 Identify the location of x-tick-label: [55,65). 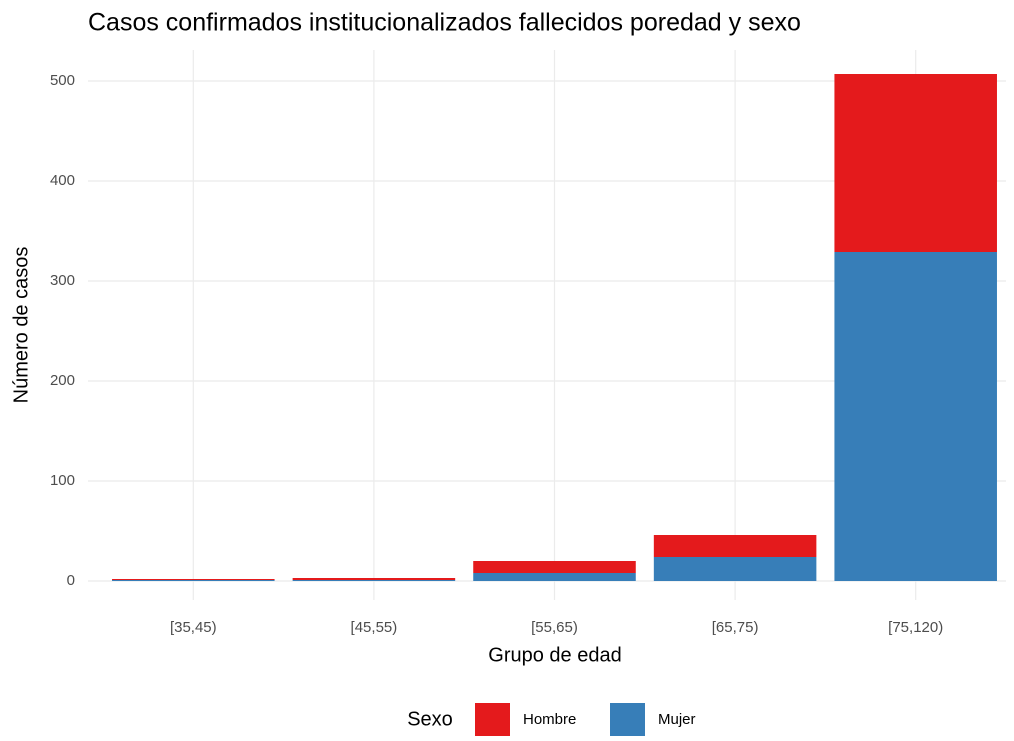
(554, 627).